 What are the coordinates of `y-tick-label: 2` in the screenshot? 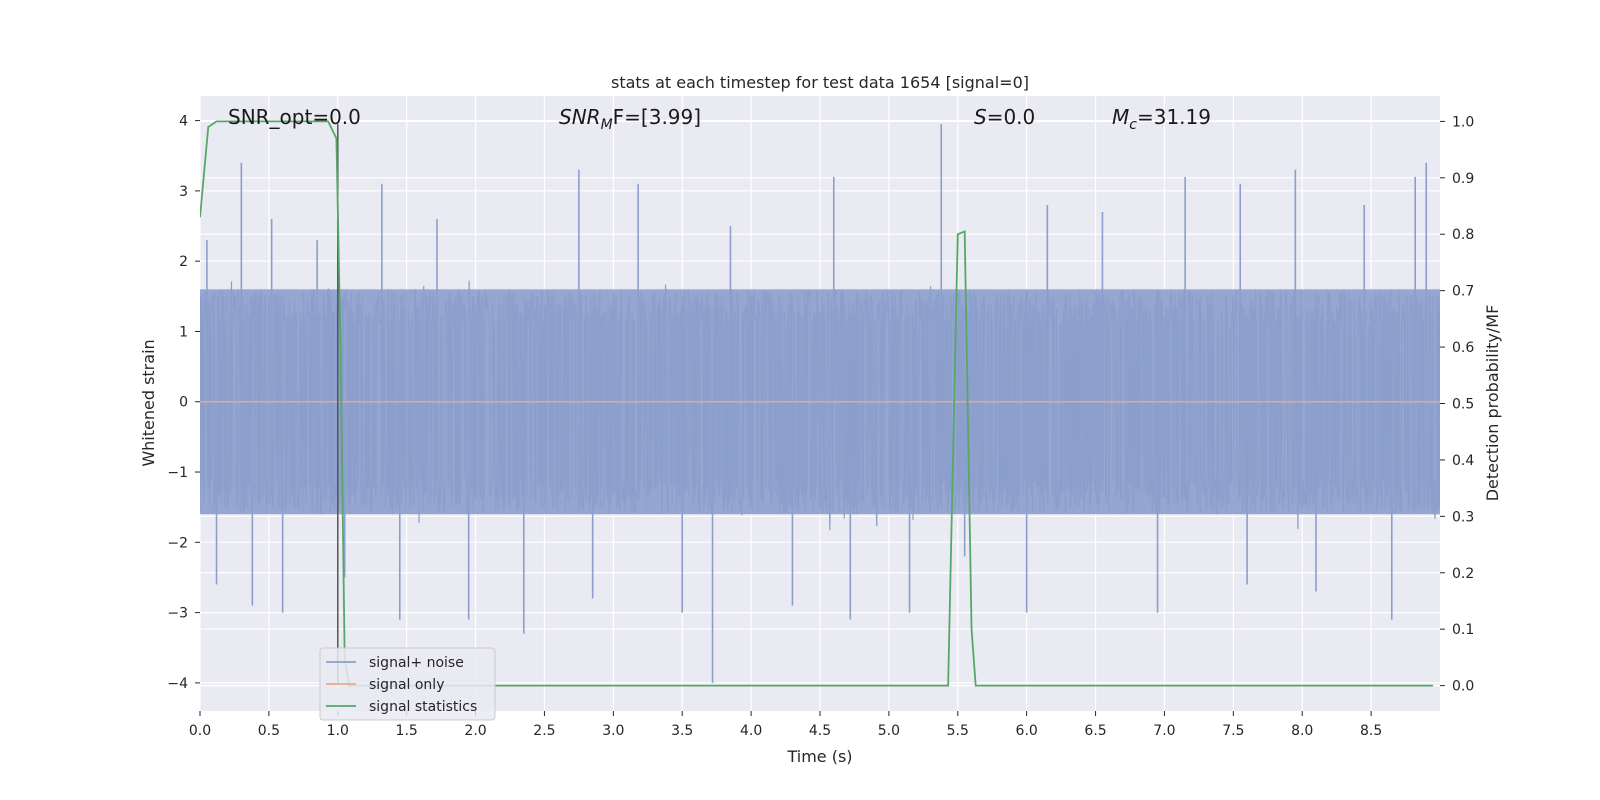 It's located at (183, 262).